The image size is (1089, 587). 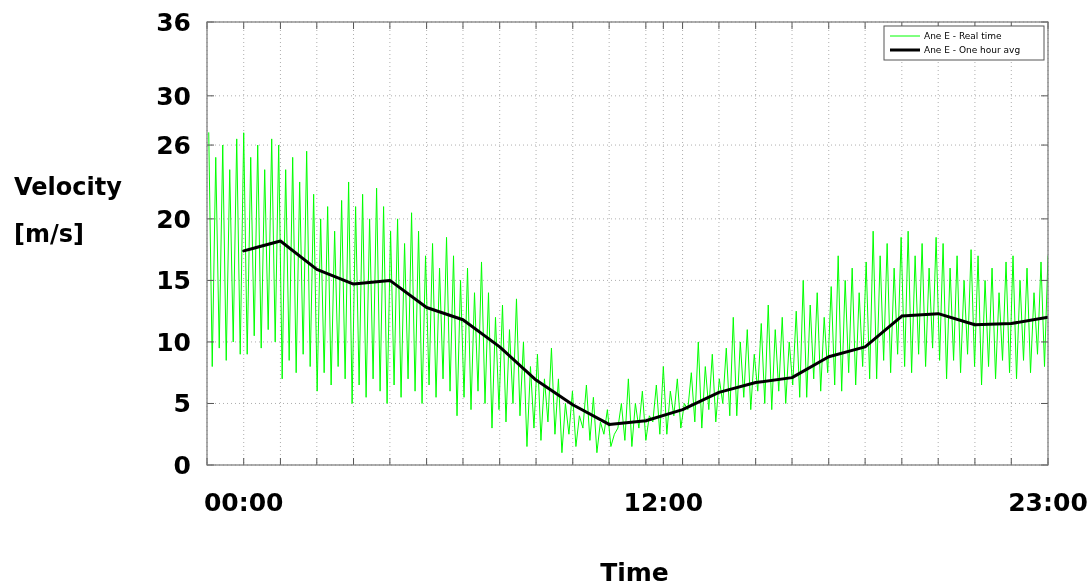 What do you see at coordinates (173, 281) in the screenshot?
I see `y-tick-label: 15` at bounding box center [173, 281].